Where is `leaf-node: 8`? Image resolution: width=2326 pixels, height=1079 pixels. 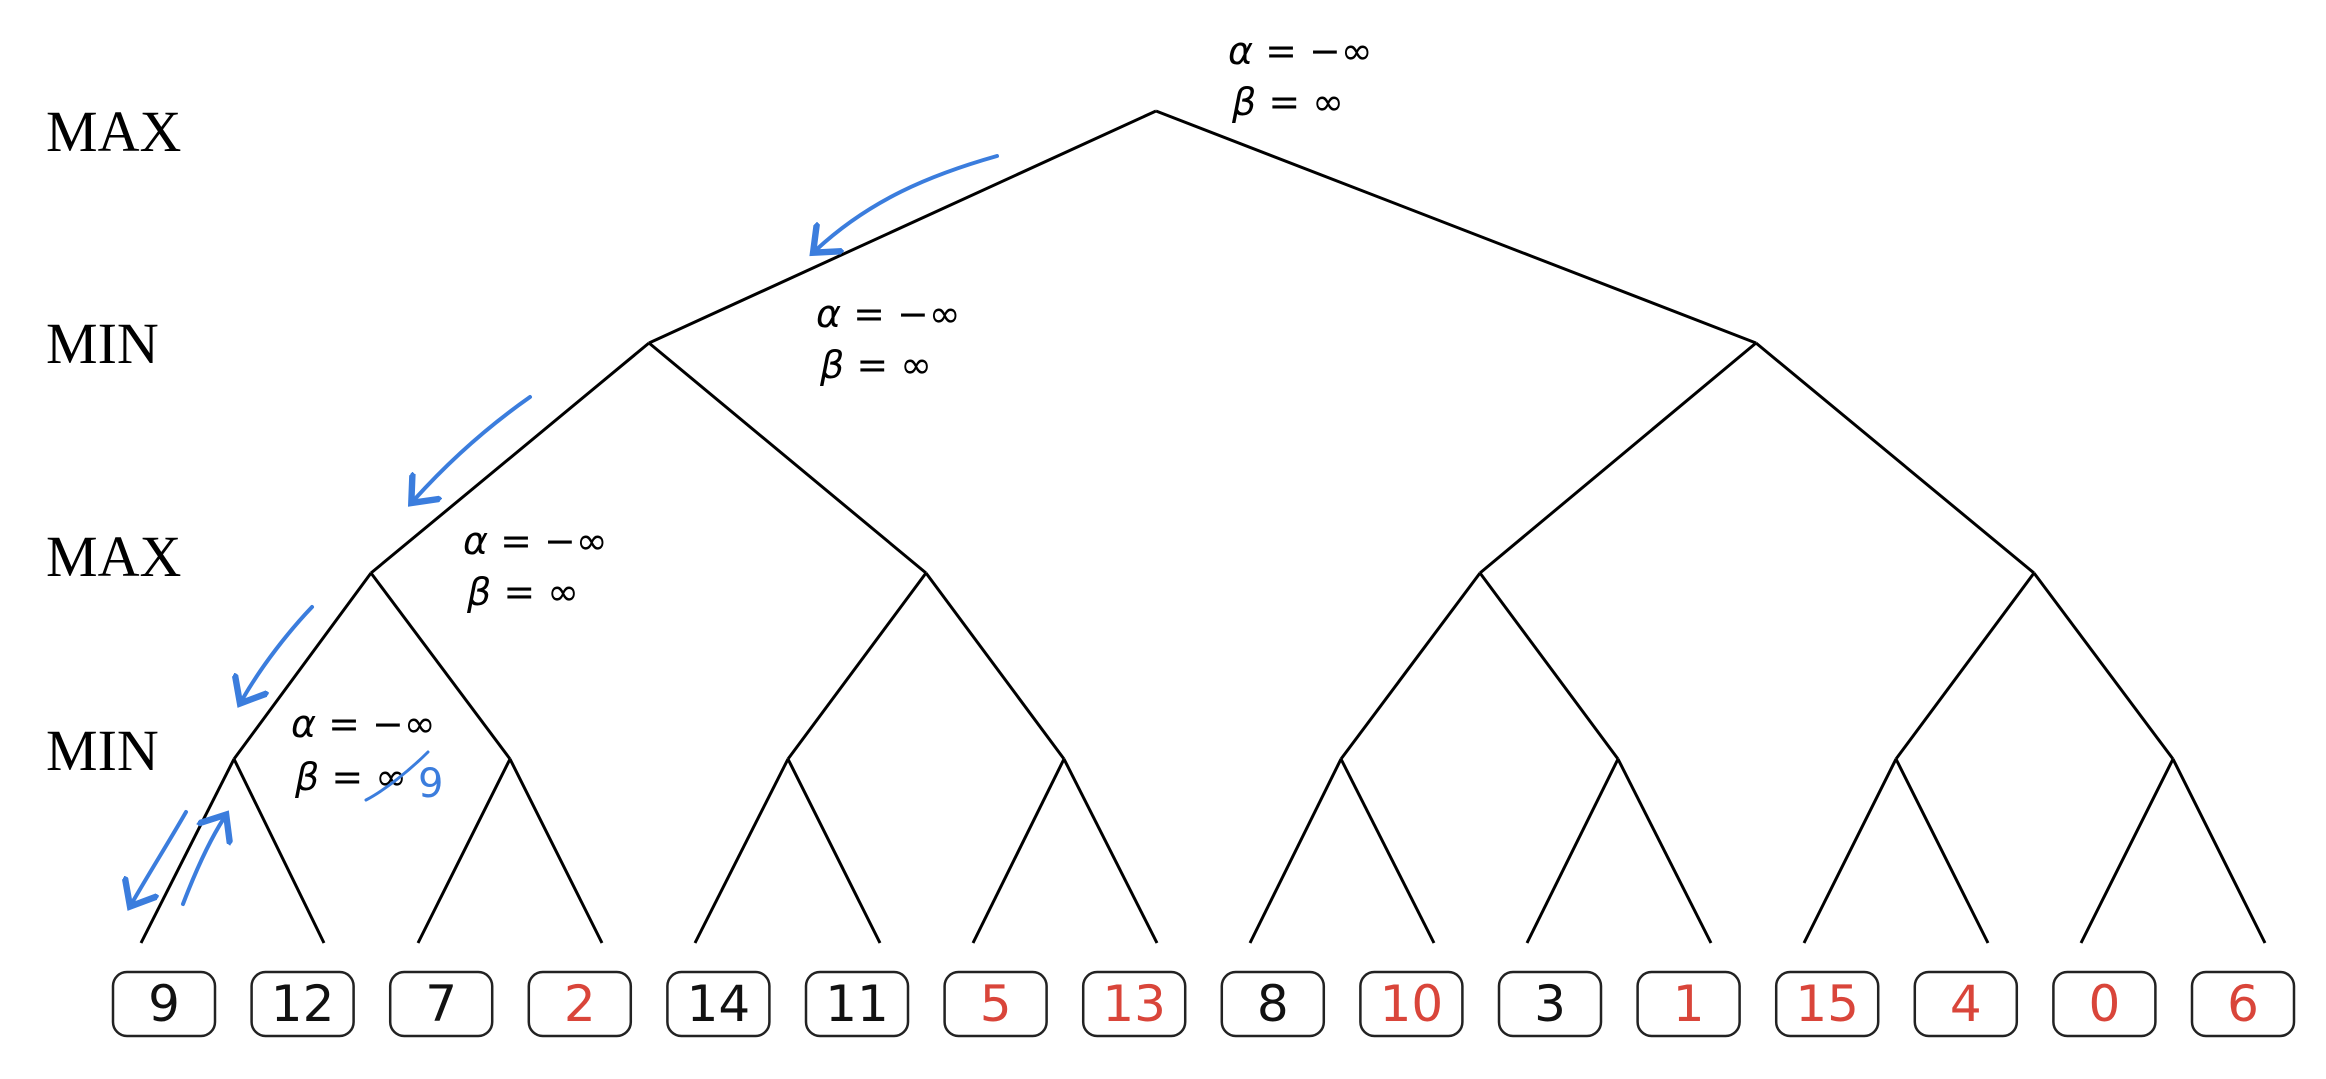
leaf-node: 8 is located at coordinates (1273, 1004).